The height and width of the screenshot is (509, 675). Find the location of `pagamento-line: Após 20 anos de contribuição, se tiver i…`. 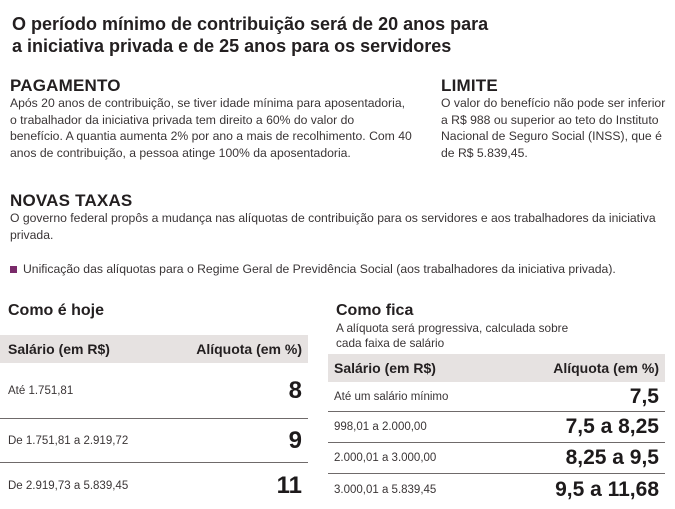

pagamento-line: Após 20 anos de contribuição, se tiver i… is located at coordinates (207, 103).